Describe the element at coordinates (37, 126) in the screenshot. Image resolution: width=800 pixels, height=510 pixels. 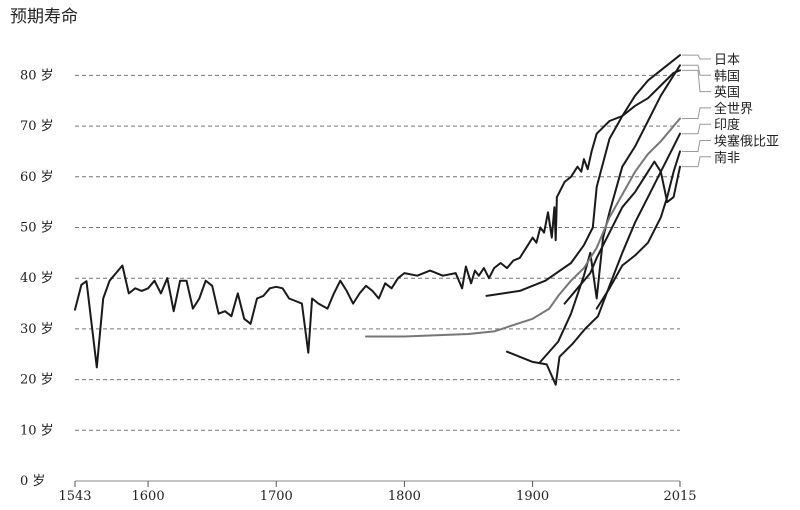
I see `y-tick-label: 70 岁` at that location.